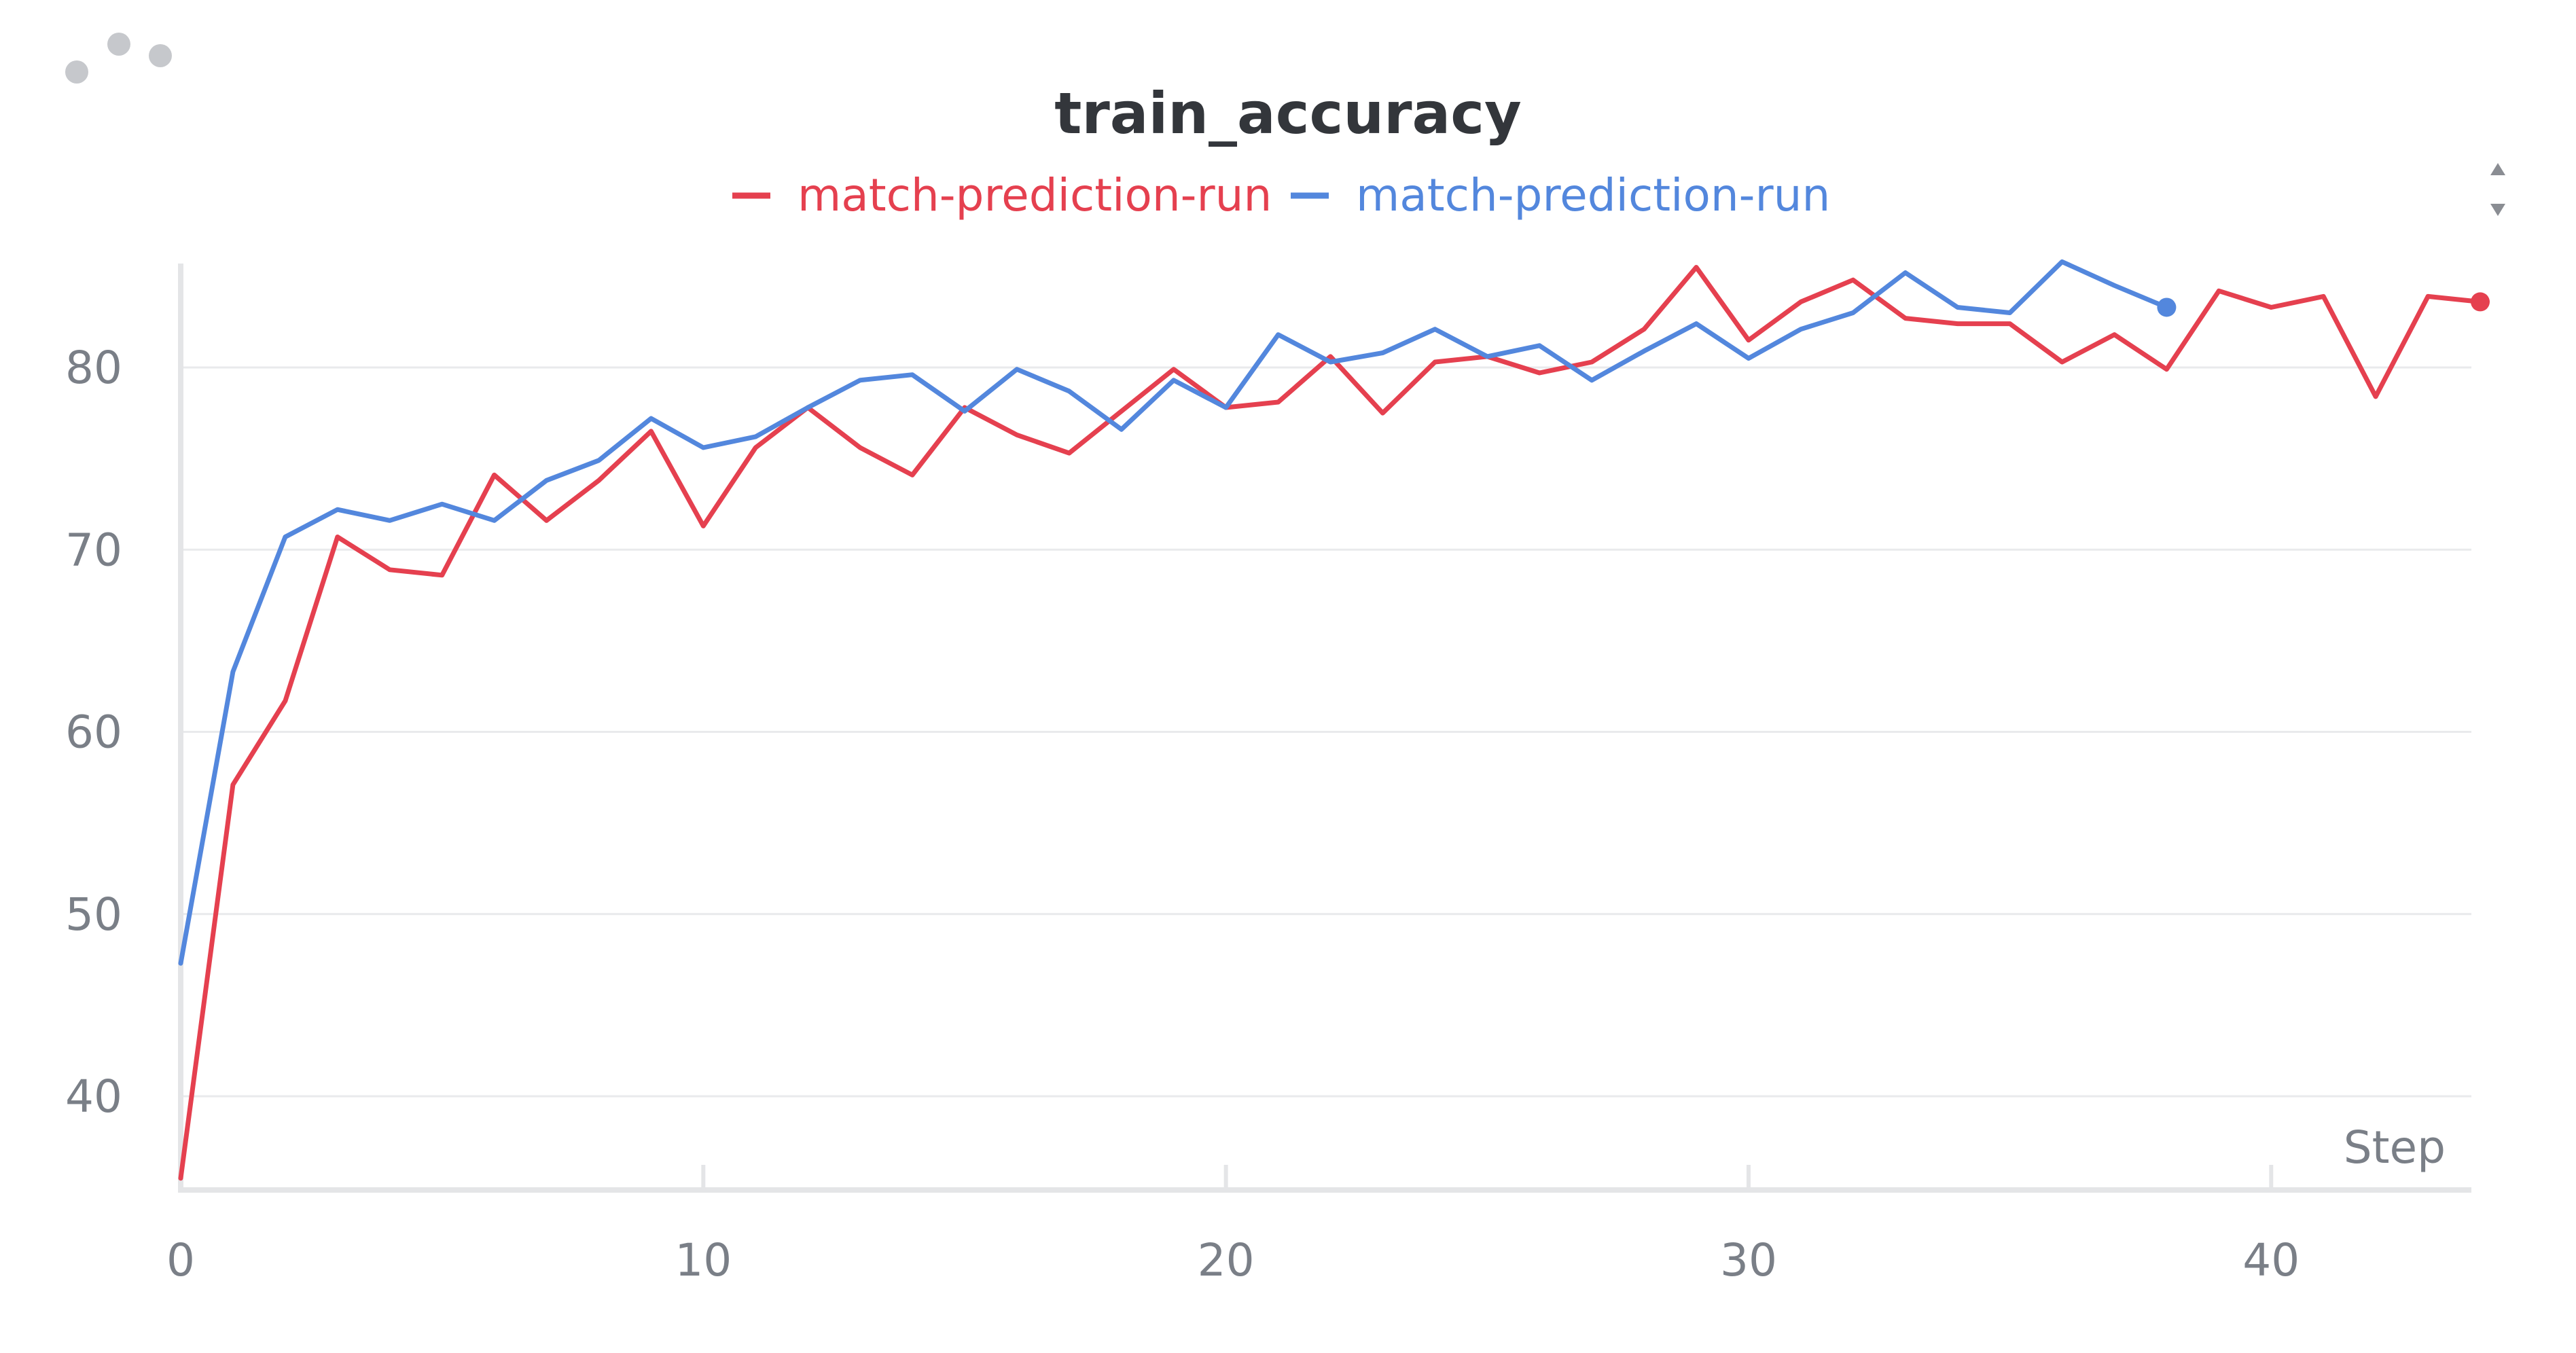  I want to click on x-tick-label-20: 20, so click(1226, 1260).